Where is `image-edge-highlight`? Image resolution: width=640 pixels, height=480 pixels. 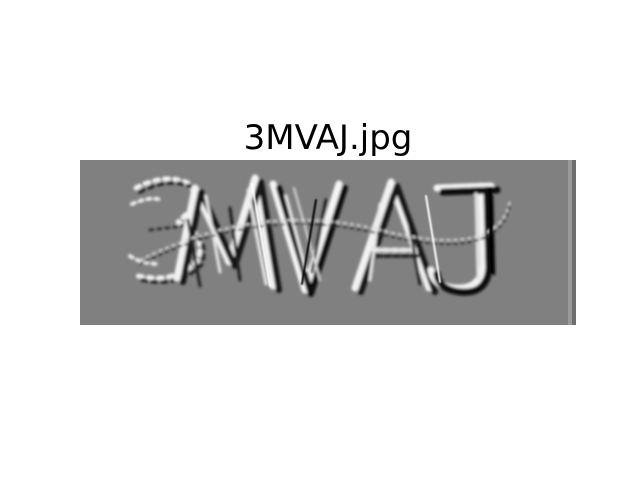
image-edge-highlight is located at coordinates (570, 242).